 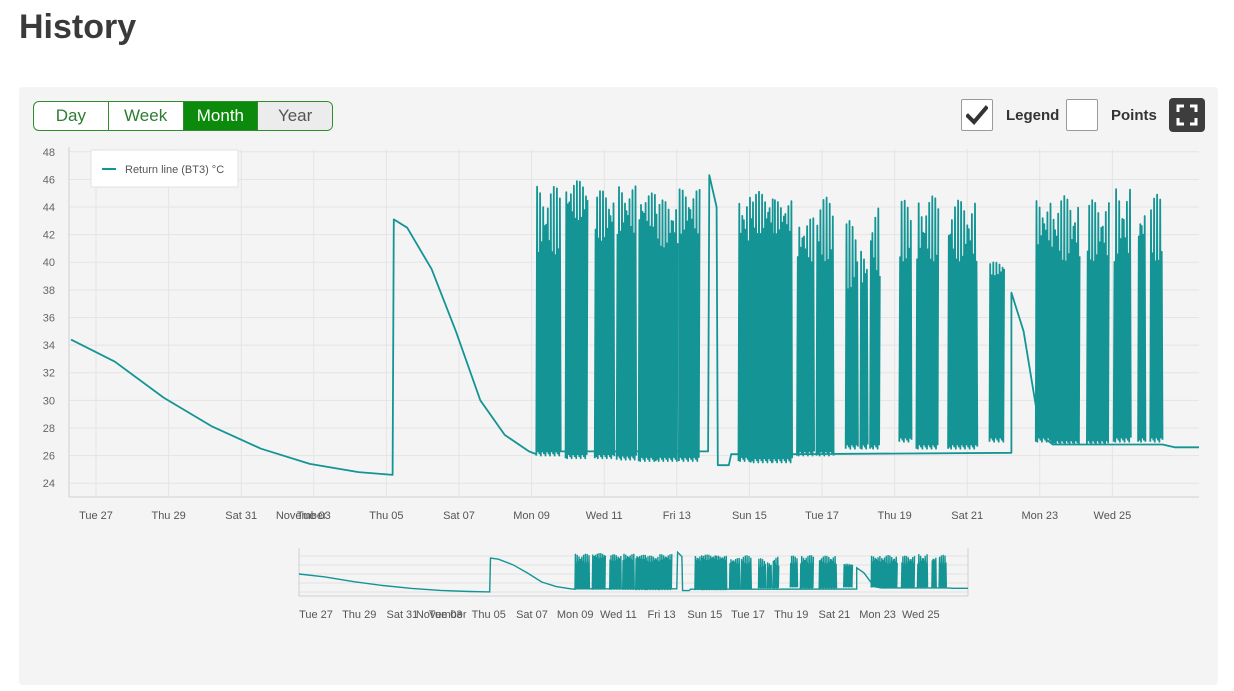 What do you see at coordinates (49, 429) in the screenshot?
I see `y-tick-label: 28` at bounding box center [49, 429].